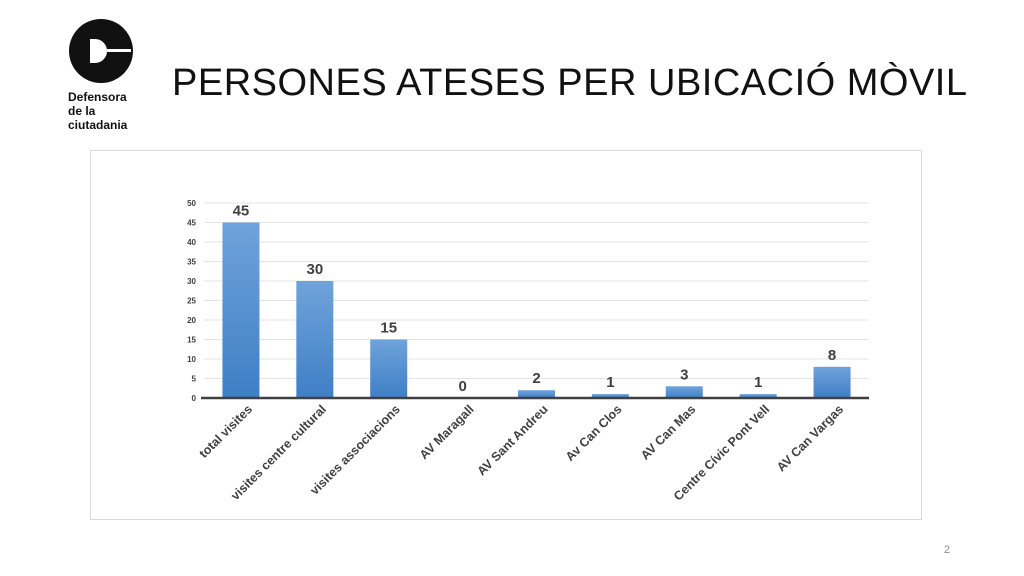 The height and width of the screenshot is (576, 1024). What do you see at coordinates (191, 281) in the screenshot?
I see `y-tick-label: 30` at bounding box center [191, 281].